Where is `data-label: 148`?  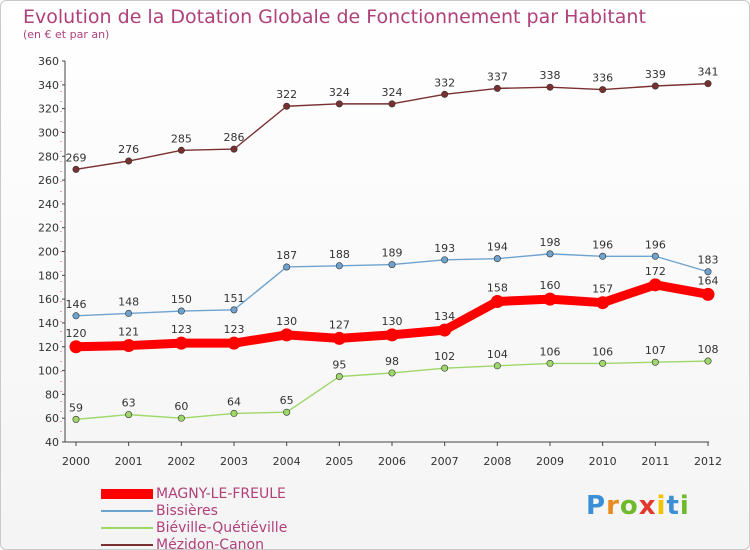
data-label: 148 is located at coordinates (128, 301).